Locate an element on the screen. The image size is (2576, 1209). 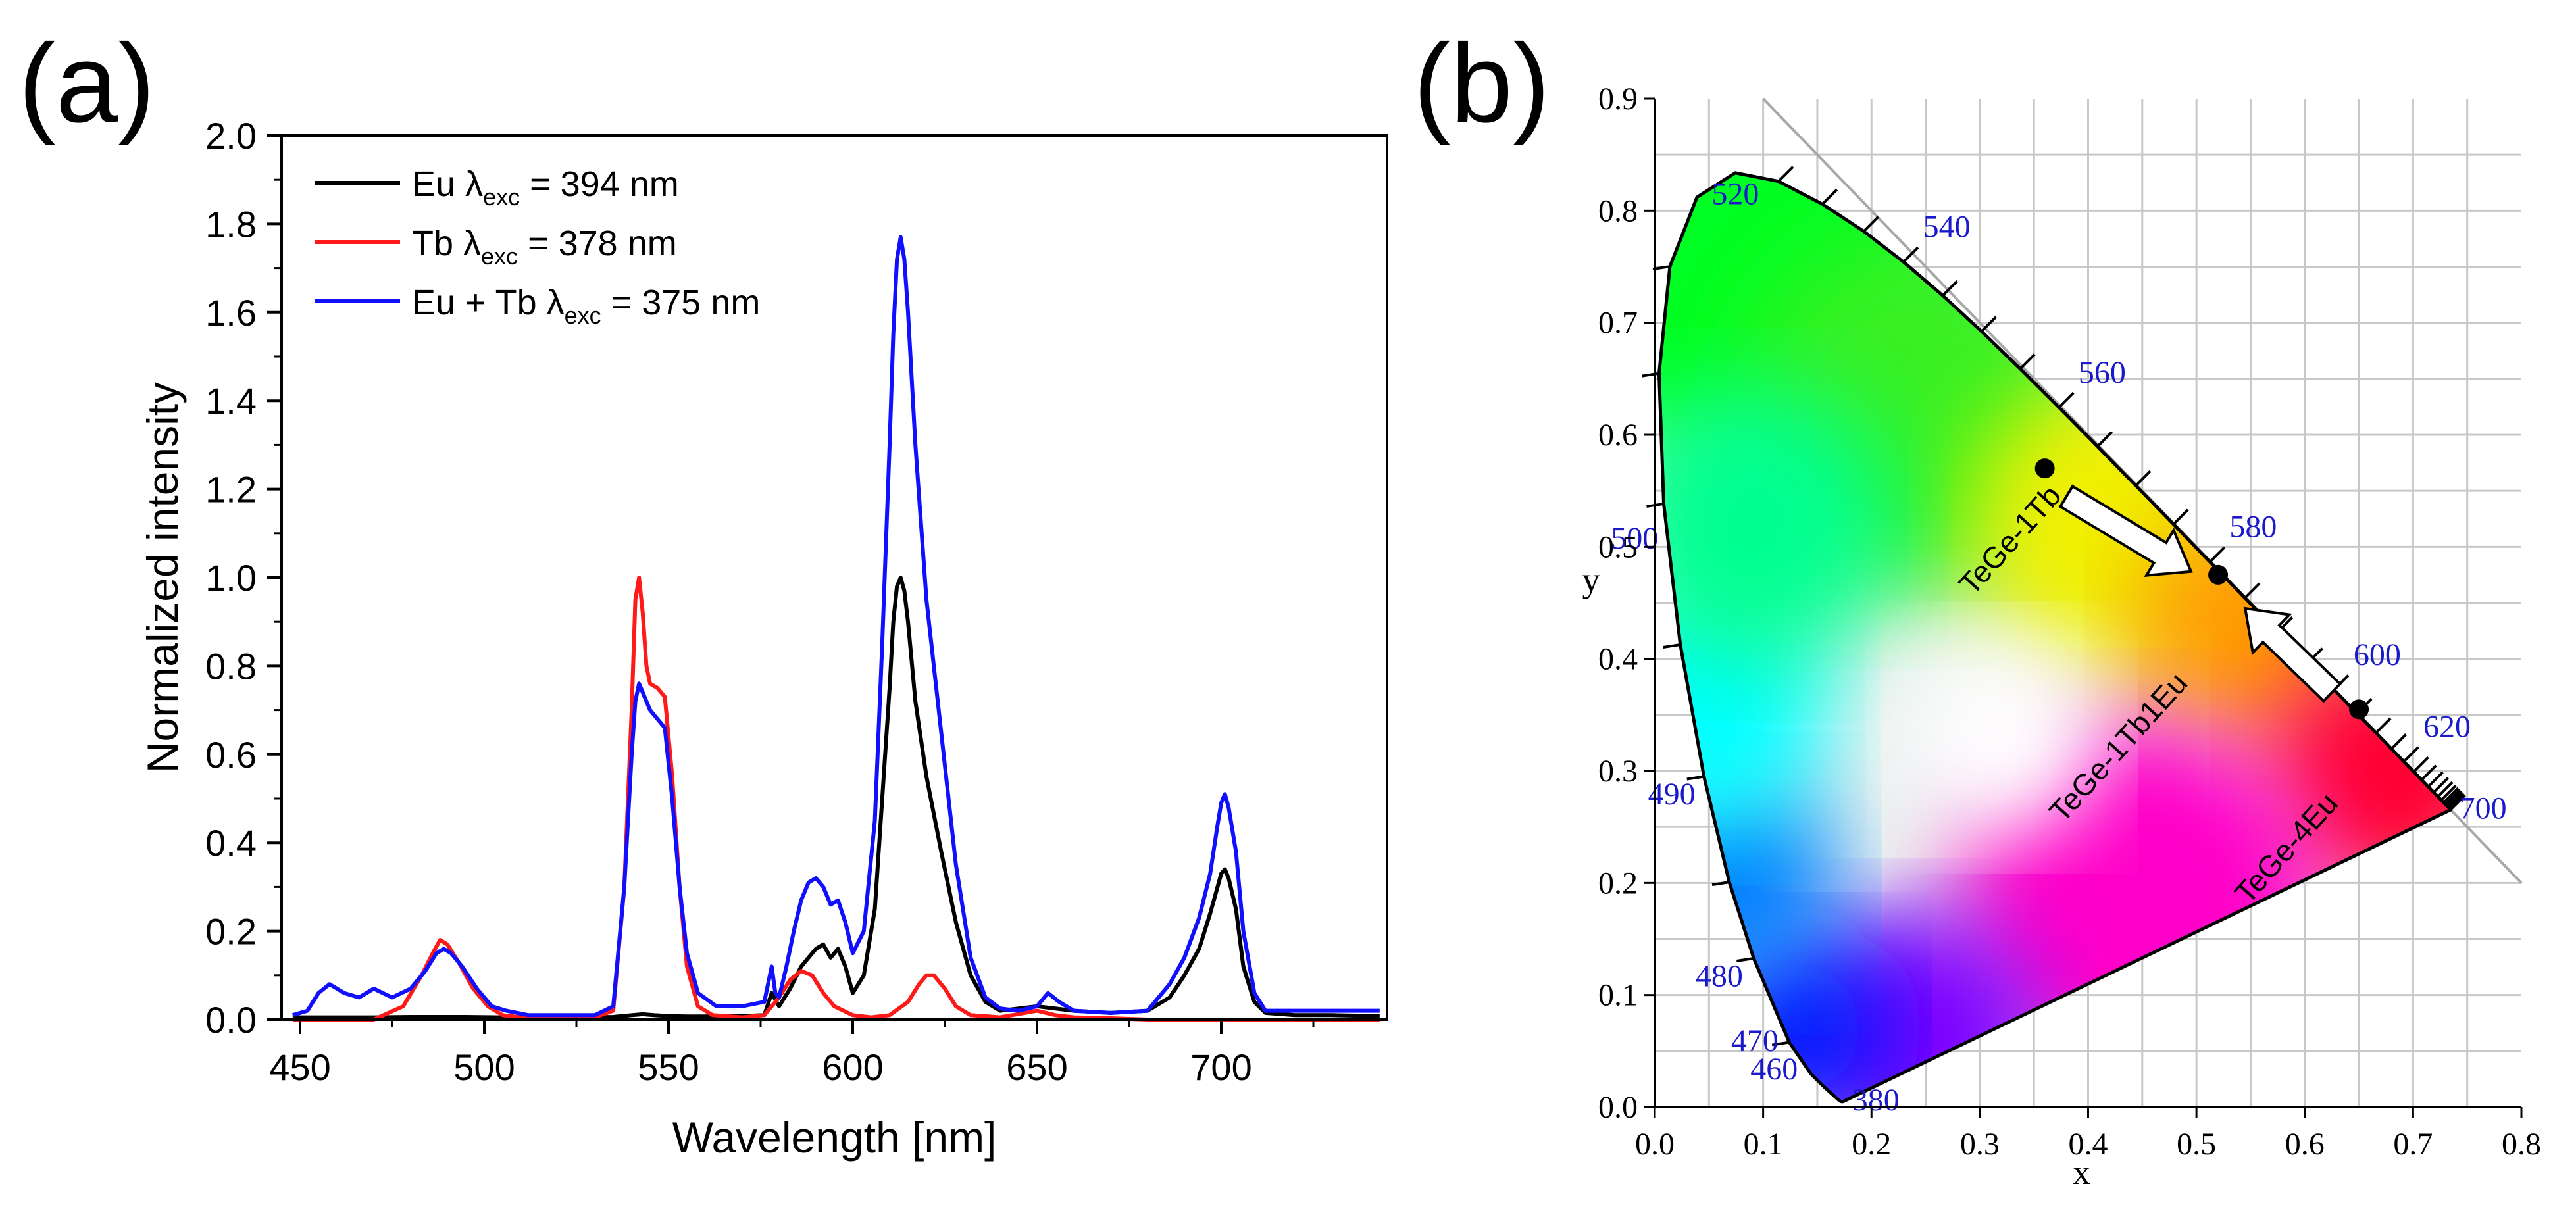
y-tick-label: 0.6 is located at coordinates (231, 755).